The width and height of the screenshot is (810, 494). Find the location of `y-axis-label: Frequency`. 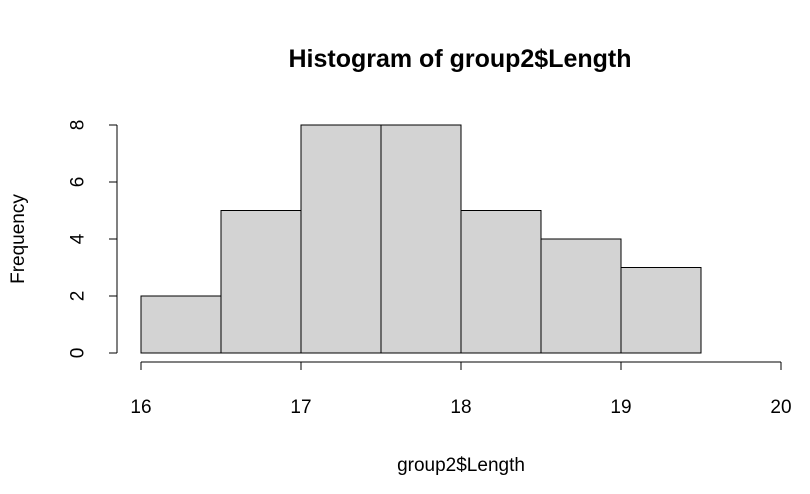

y-axis-label: Frequency is located at coordinates (18, 239).